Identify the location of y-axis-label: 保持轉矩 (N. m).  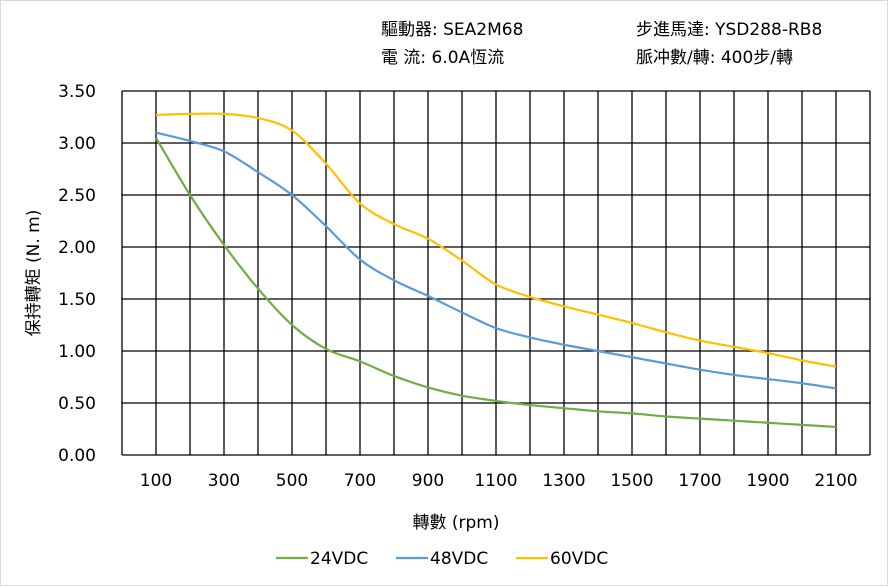
(34, 273).